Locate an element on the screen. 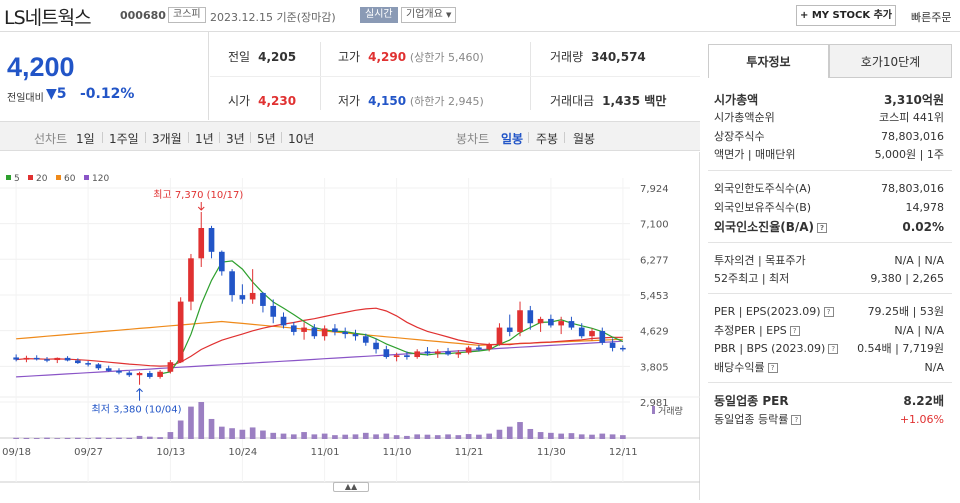  info-row: 시가총액 3,310억원 is located at coordinates (829, 100).